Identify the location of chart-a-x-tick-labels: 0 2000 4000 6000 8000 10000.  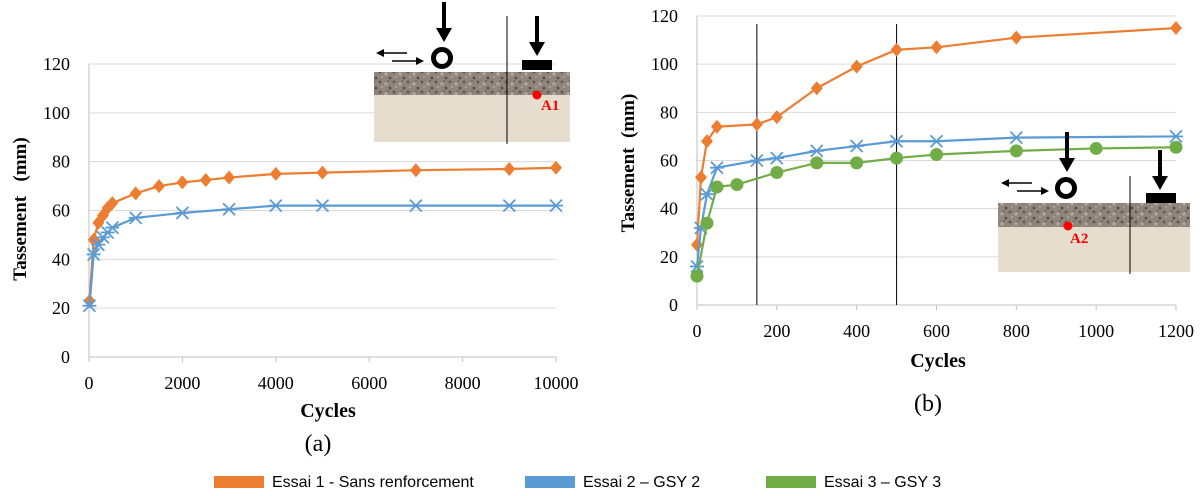
(332, 375).